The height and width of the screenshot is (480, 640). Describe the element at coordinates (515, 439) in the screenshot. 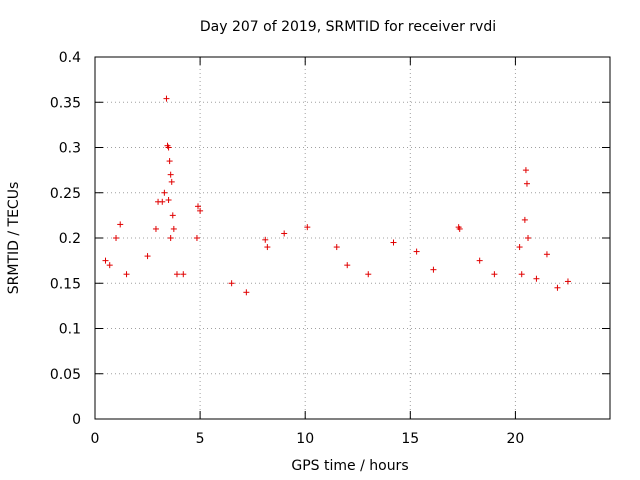

I see `x-tick-label: 20` at that location.